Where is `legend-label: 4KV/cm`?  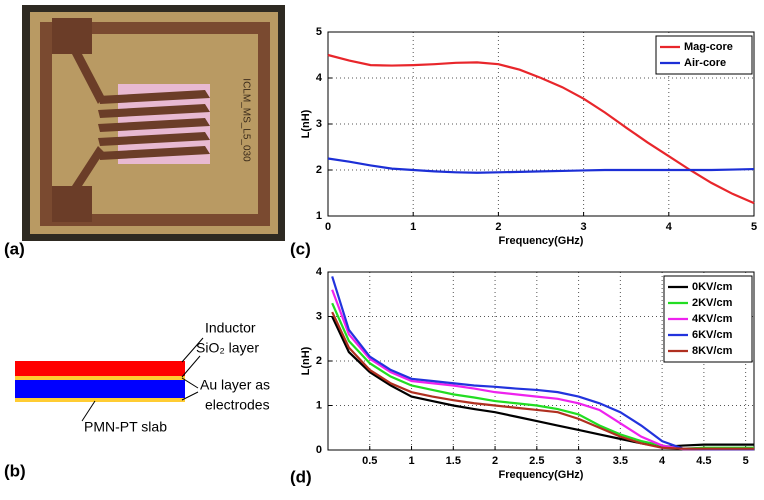
legend-label: 4KV/cm is located at coordinates (712, 319).